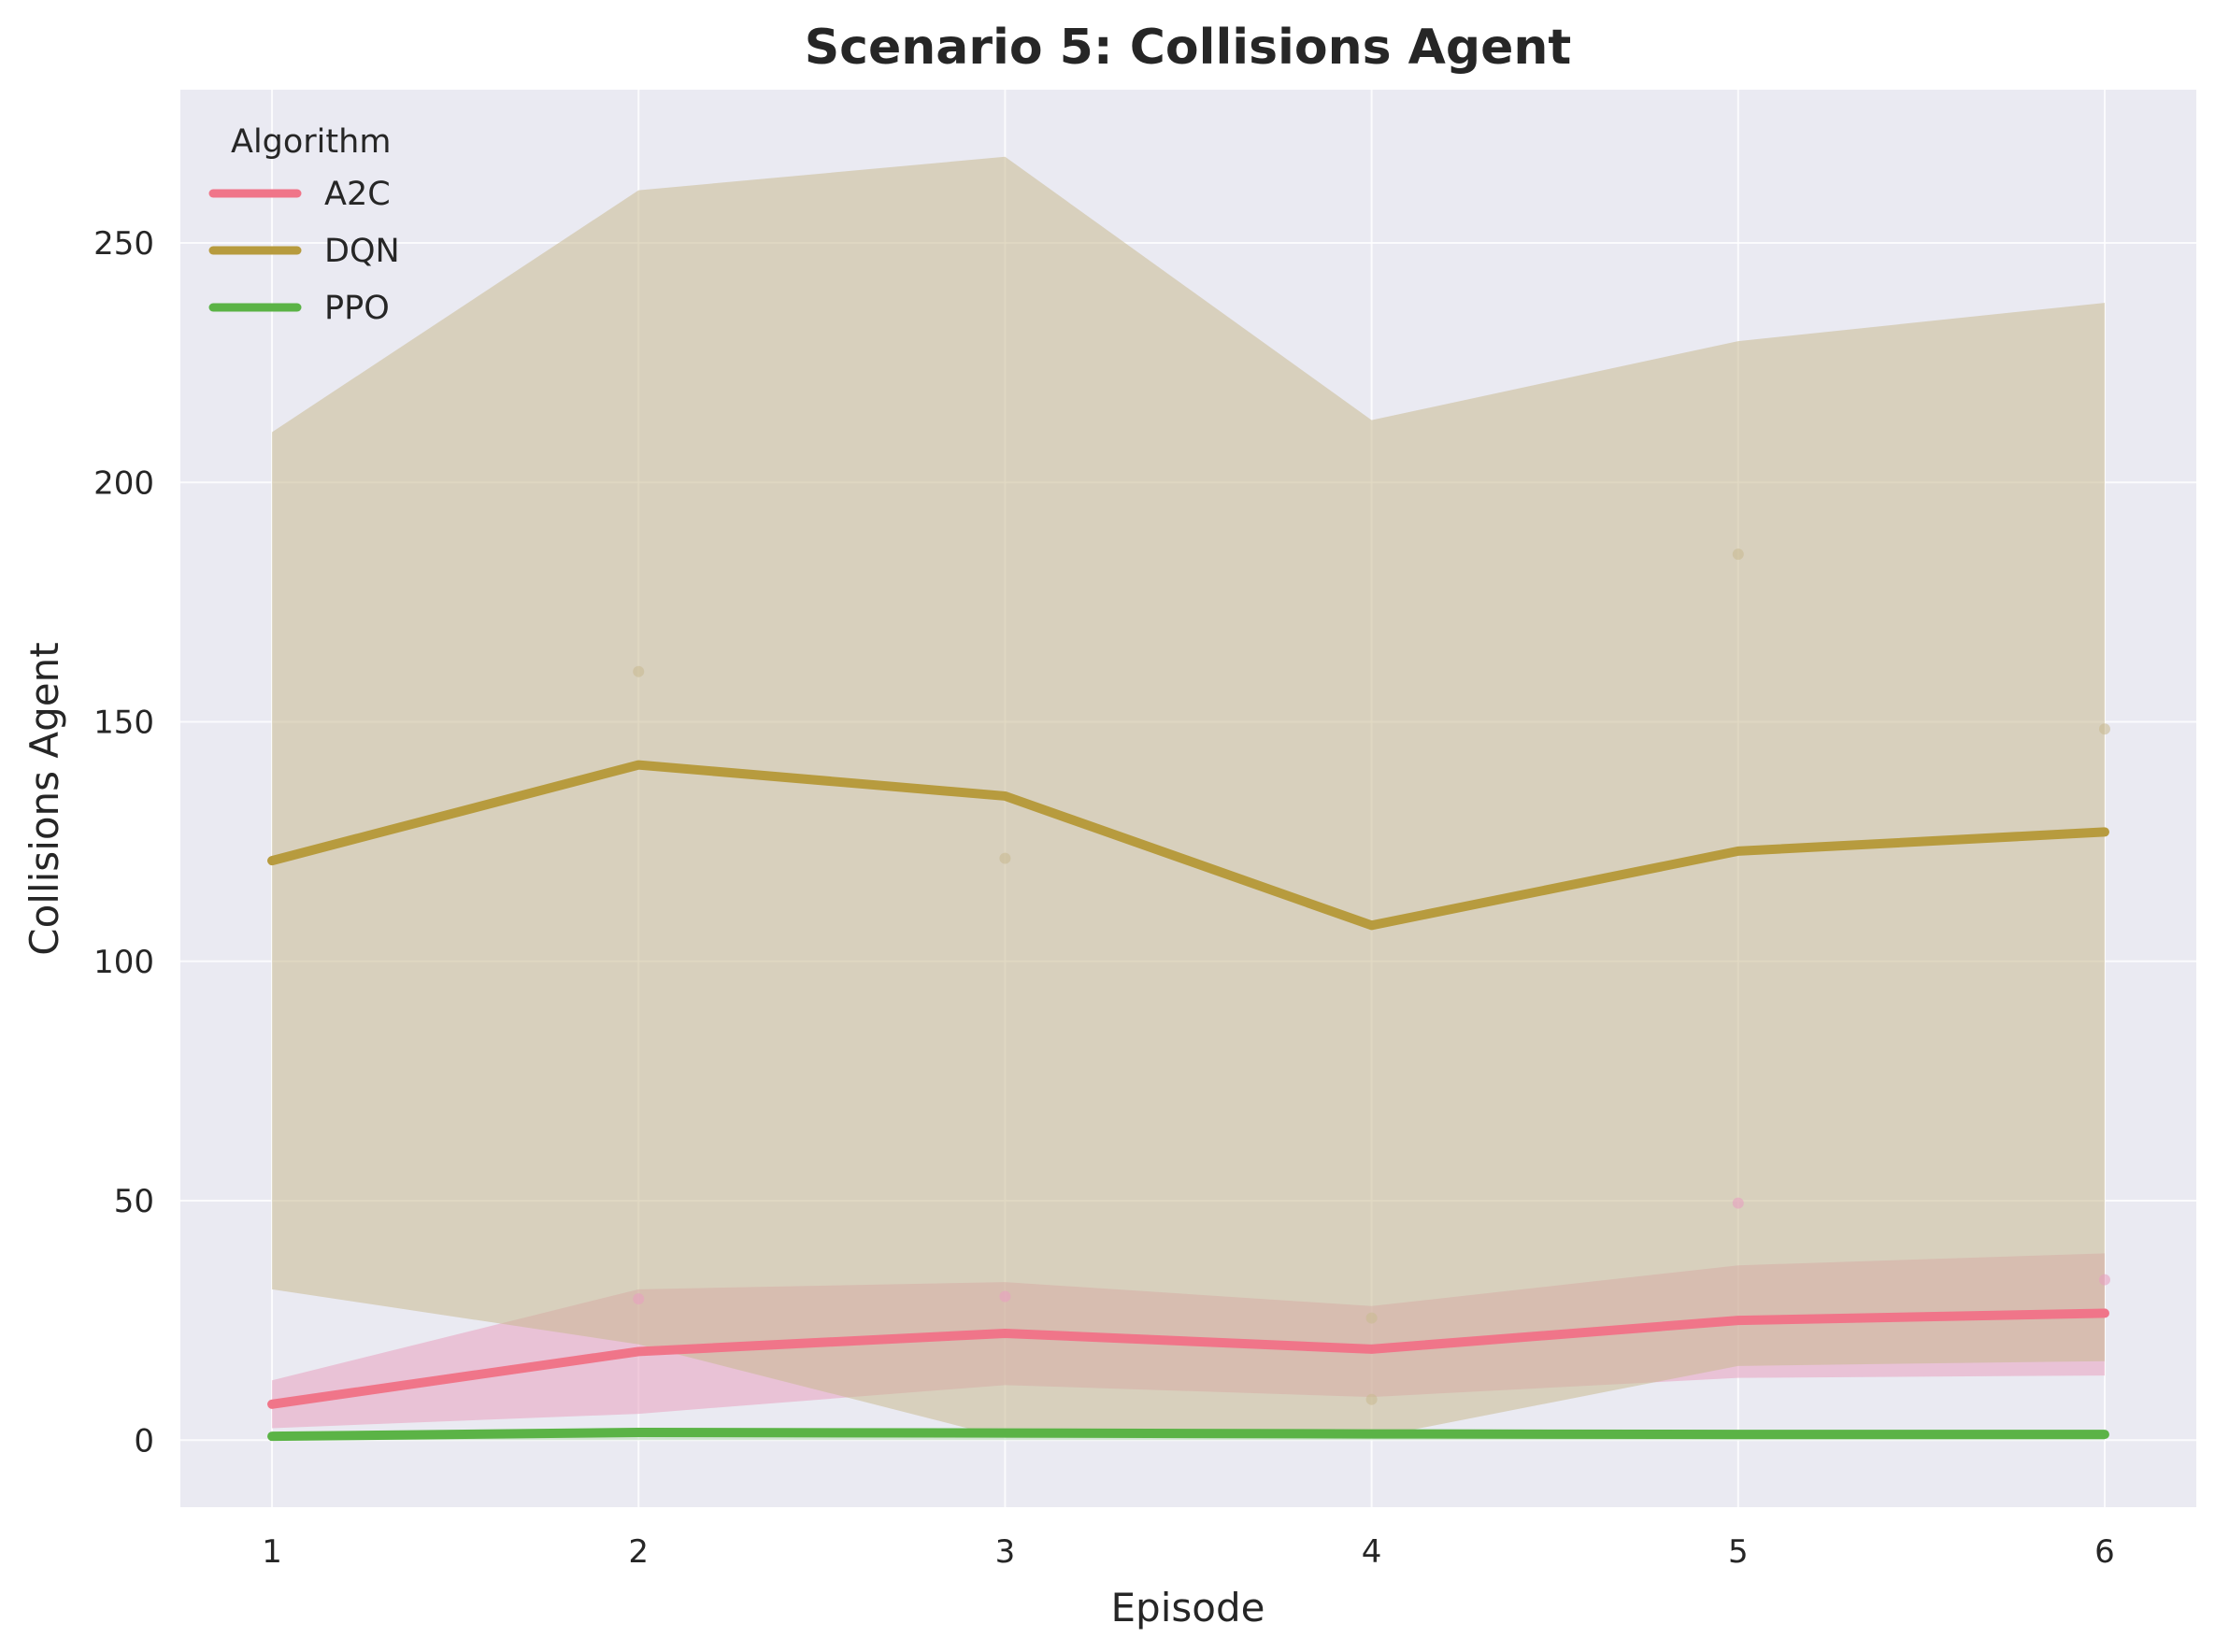 This screenshot has height=1652, width=2215. What do you see at coordinates (1188, 1552) in the screenshot?
I see `x-tick-labels: 1 2 3 4 5 6` at bounding box center [1188, 1552].